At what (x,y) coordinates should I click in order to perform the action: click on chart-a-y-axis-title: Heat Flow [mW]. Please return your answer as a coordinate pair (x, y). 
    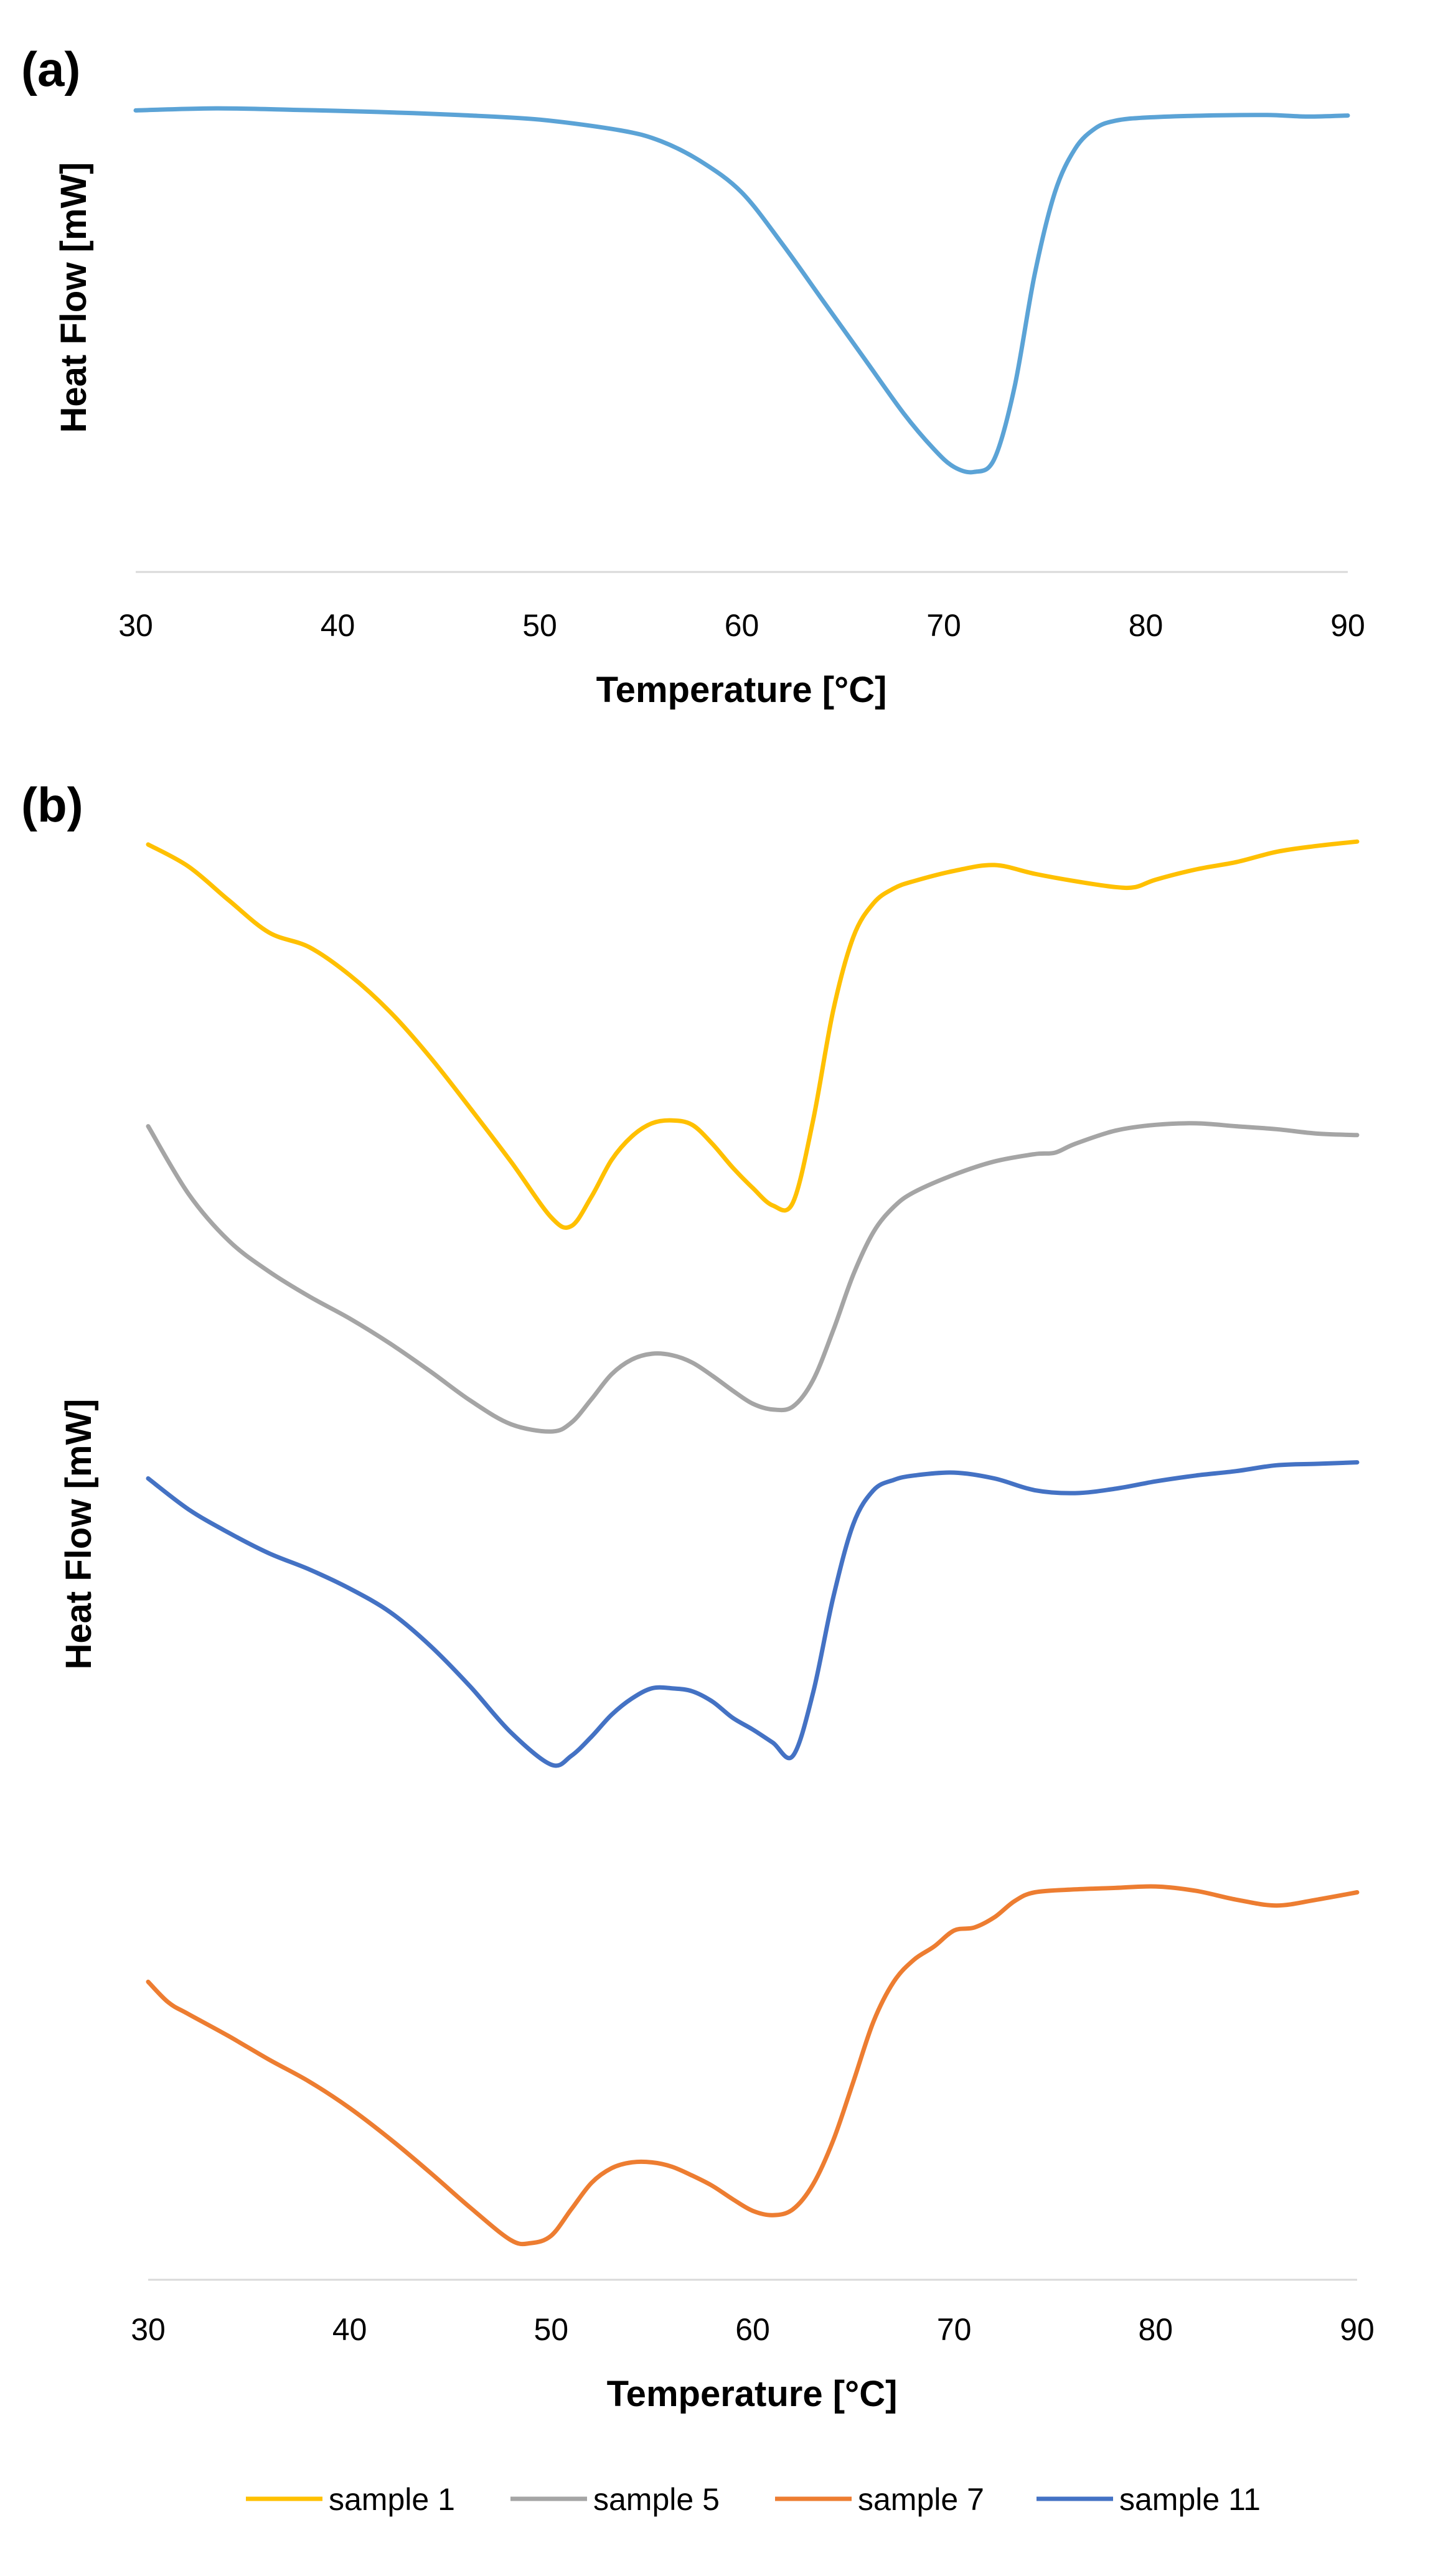
    Looking at the image, I should click on (74, 297).